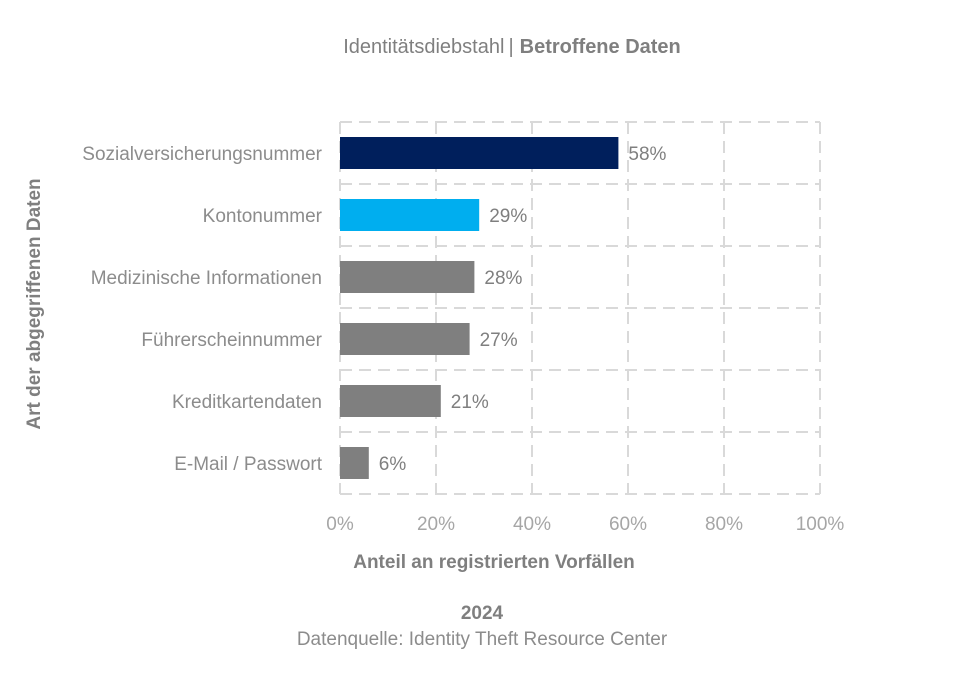 This screenshot has height=673, width=972. Describe the element at coordinates (628, 524) in the screenshot. I see `x-tick-label-3: 60%` at that location.